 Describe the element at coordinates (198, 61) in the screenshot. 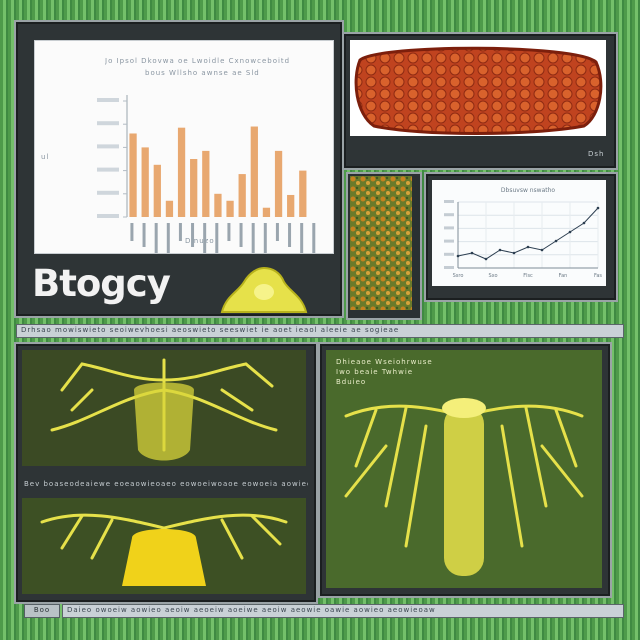

I see `chart-caption-line1: Jo Ipsol Dkovwa oe Lwoidle Cxnowceboitd` at that location.